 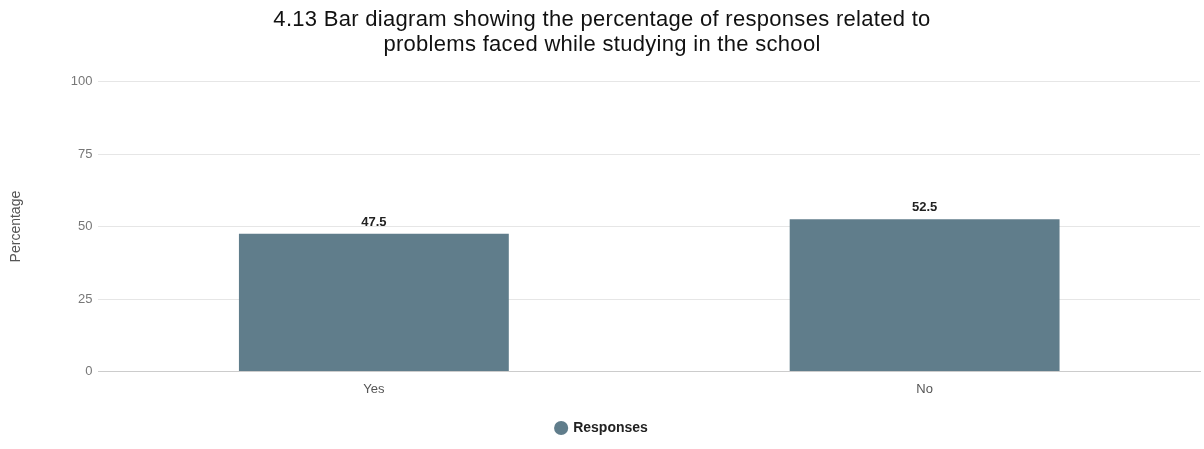 I want to click on y-tick-label: 25, so click(x=85, y=298).